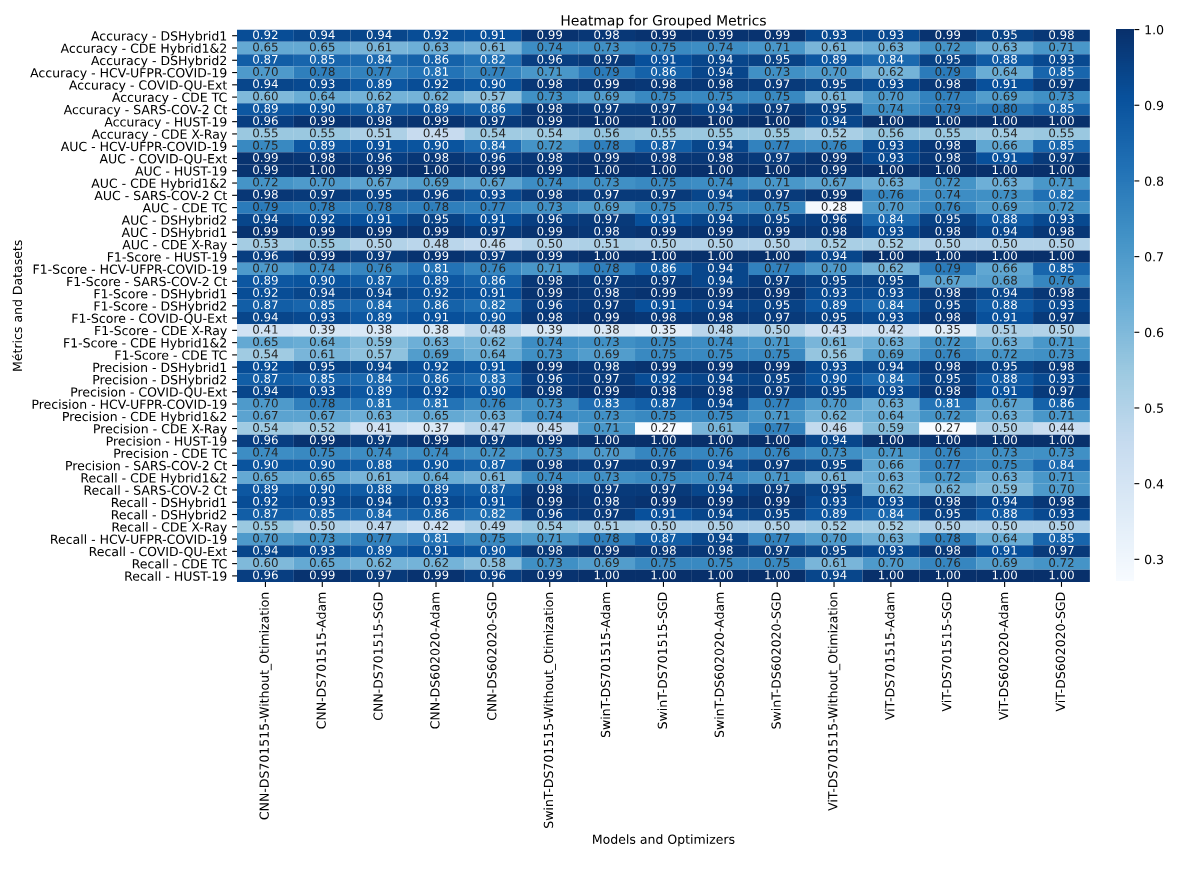 Image resolution: width=1203 pixels, height=870 pixels. I want to click on data-label: 0.77, so click(379, 71).